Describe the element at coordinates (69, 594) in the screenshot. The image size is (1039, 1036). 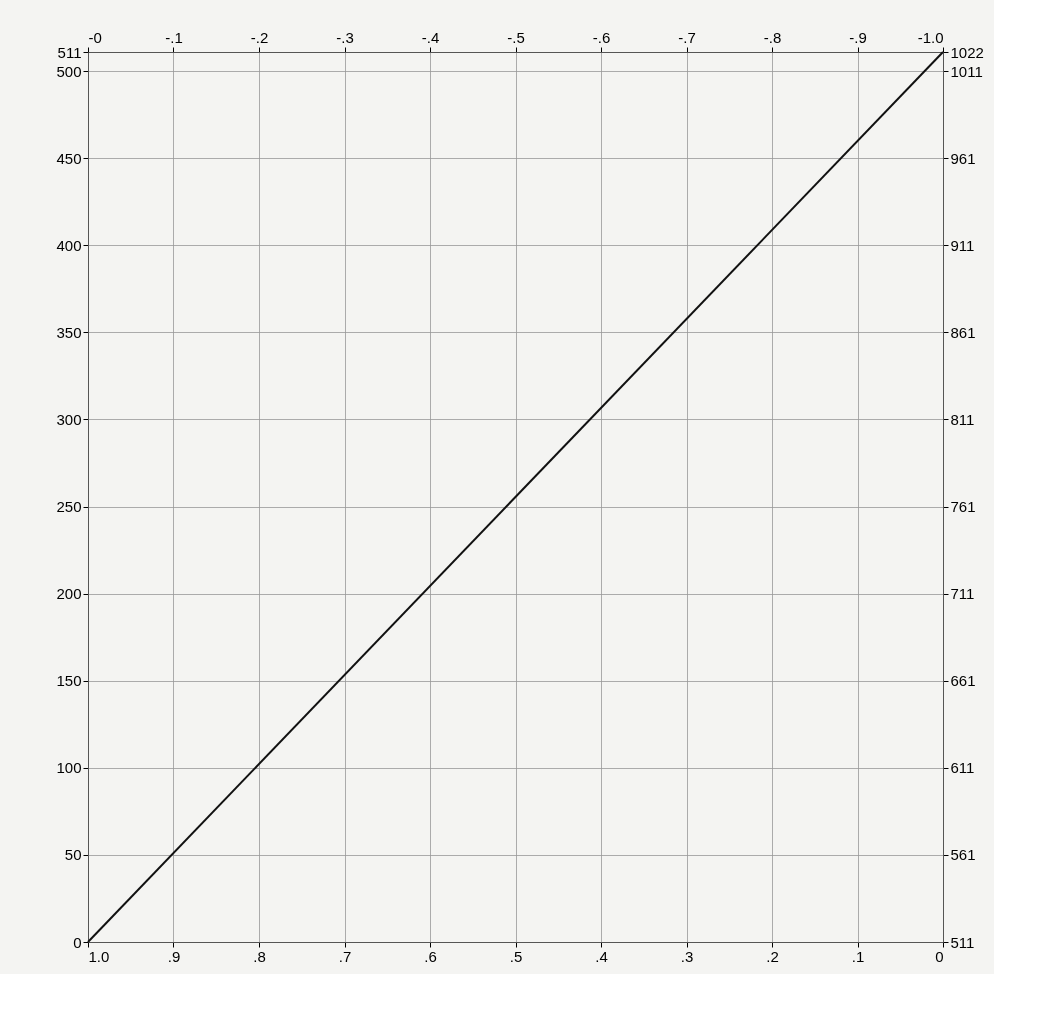
I see `y-tick-label: 200` at that location.